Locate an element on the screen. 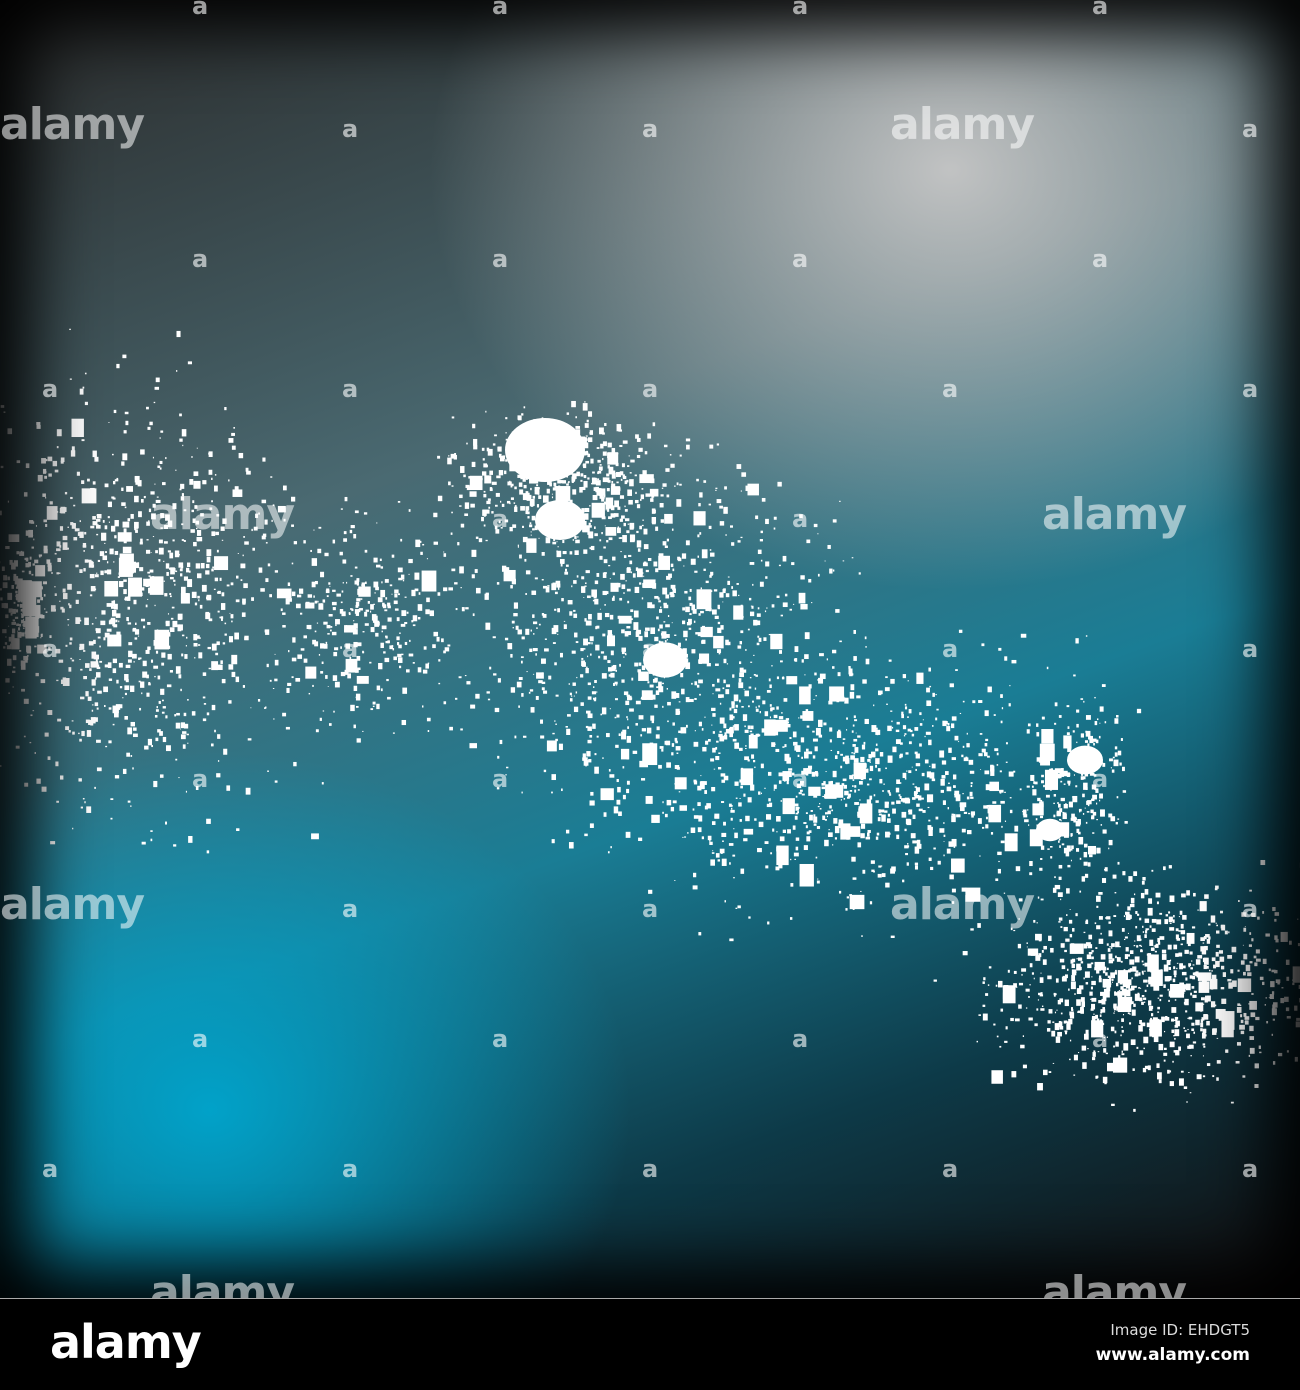 Image resolution: width=1300 pixels, height=1390 pixels. website-link: www.alamy.com is located at coordinates (1172, 1355).